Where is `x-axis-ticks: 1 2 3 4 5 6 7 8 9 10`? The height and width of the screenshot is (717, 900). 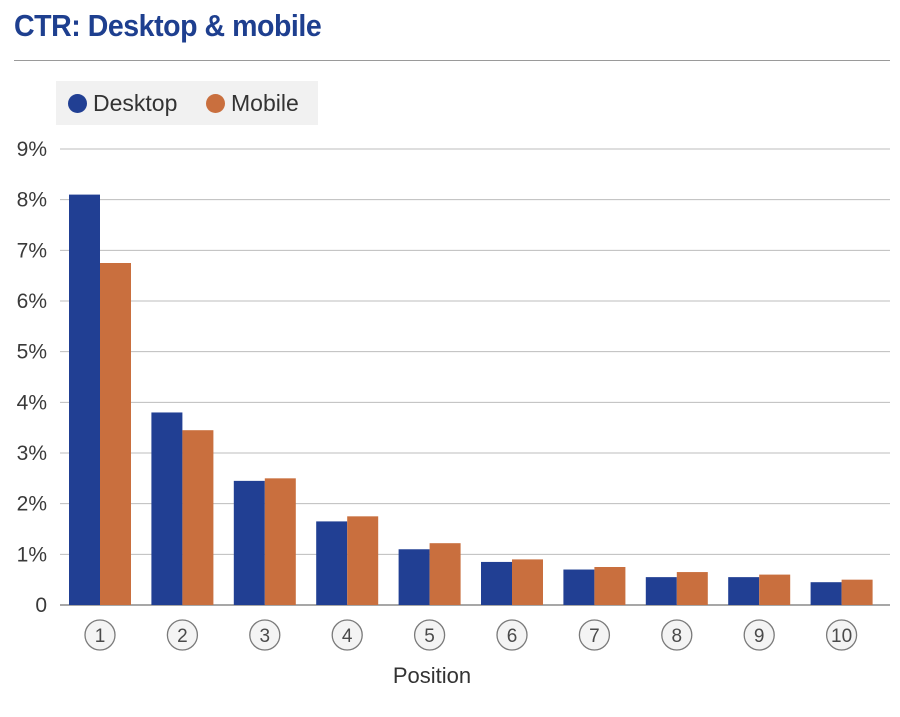
x-axis-ticks: 1 2 3 4 5 6 7 8 9 10 is located at coordinates (471, 635).